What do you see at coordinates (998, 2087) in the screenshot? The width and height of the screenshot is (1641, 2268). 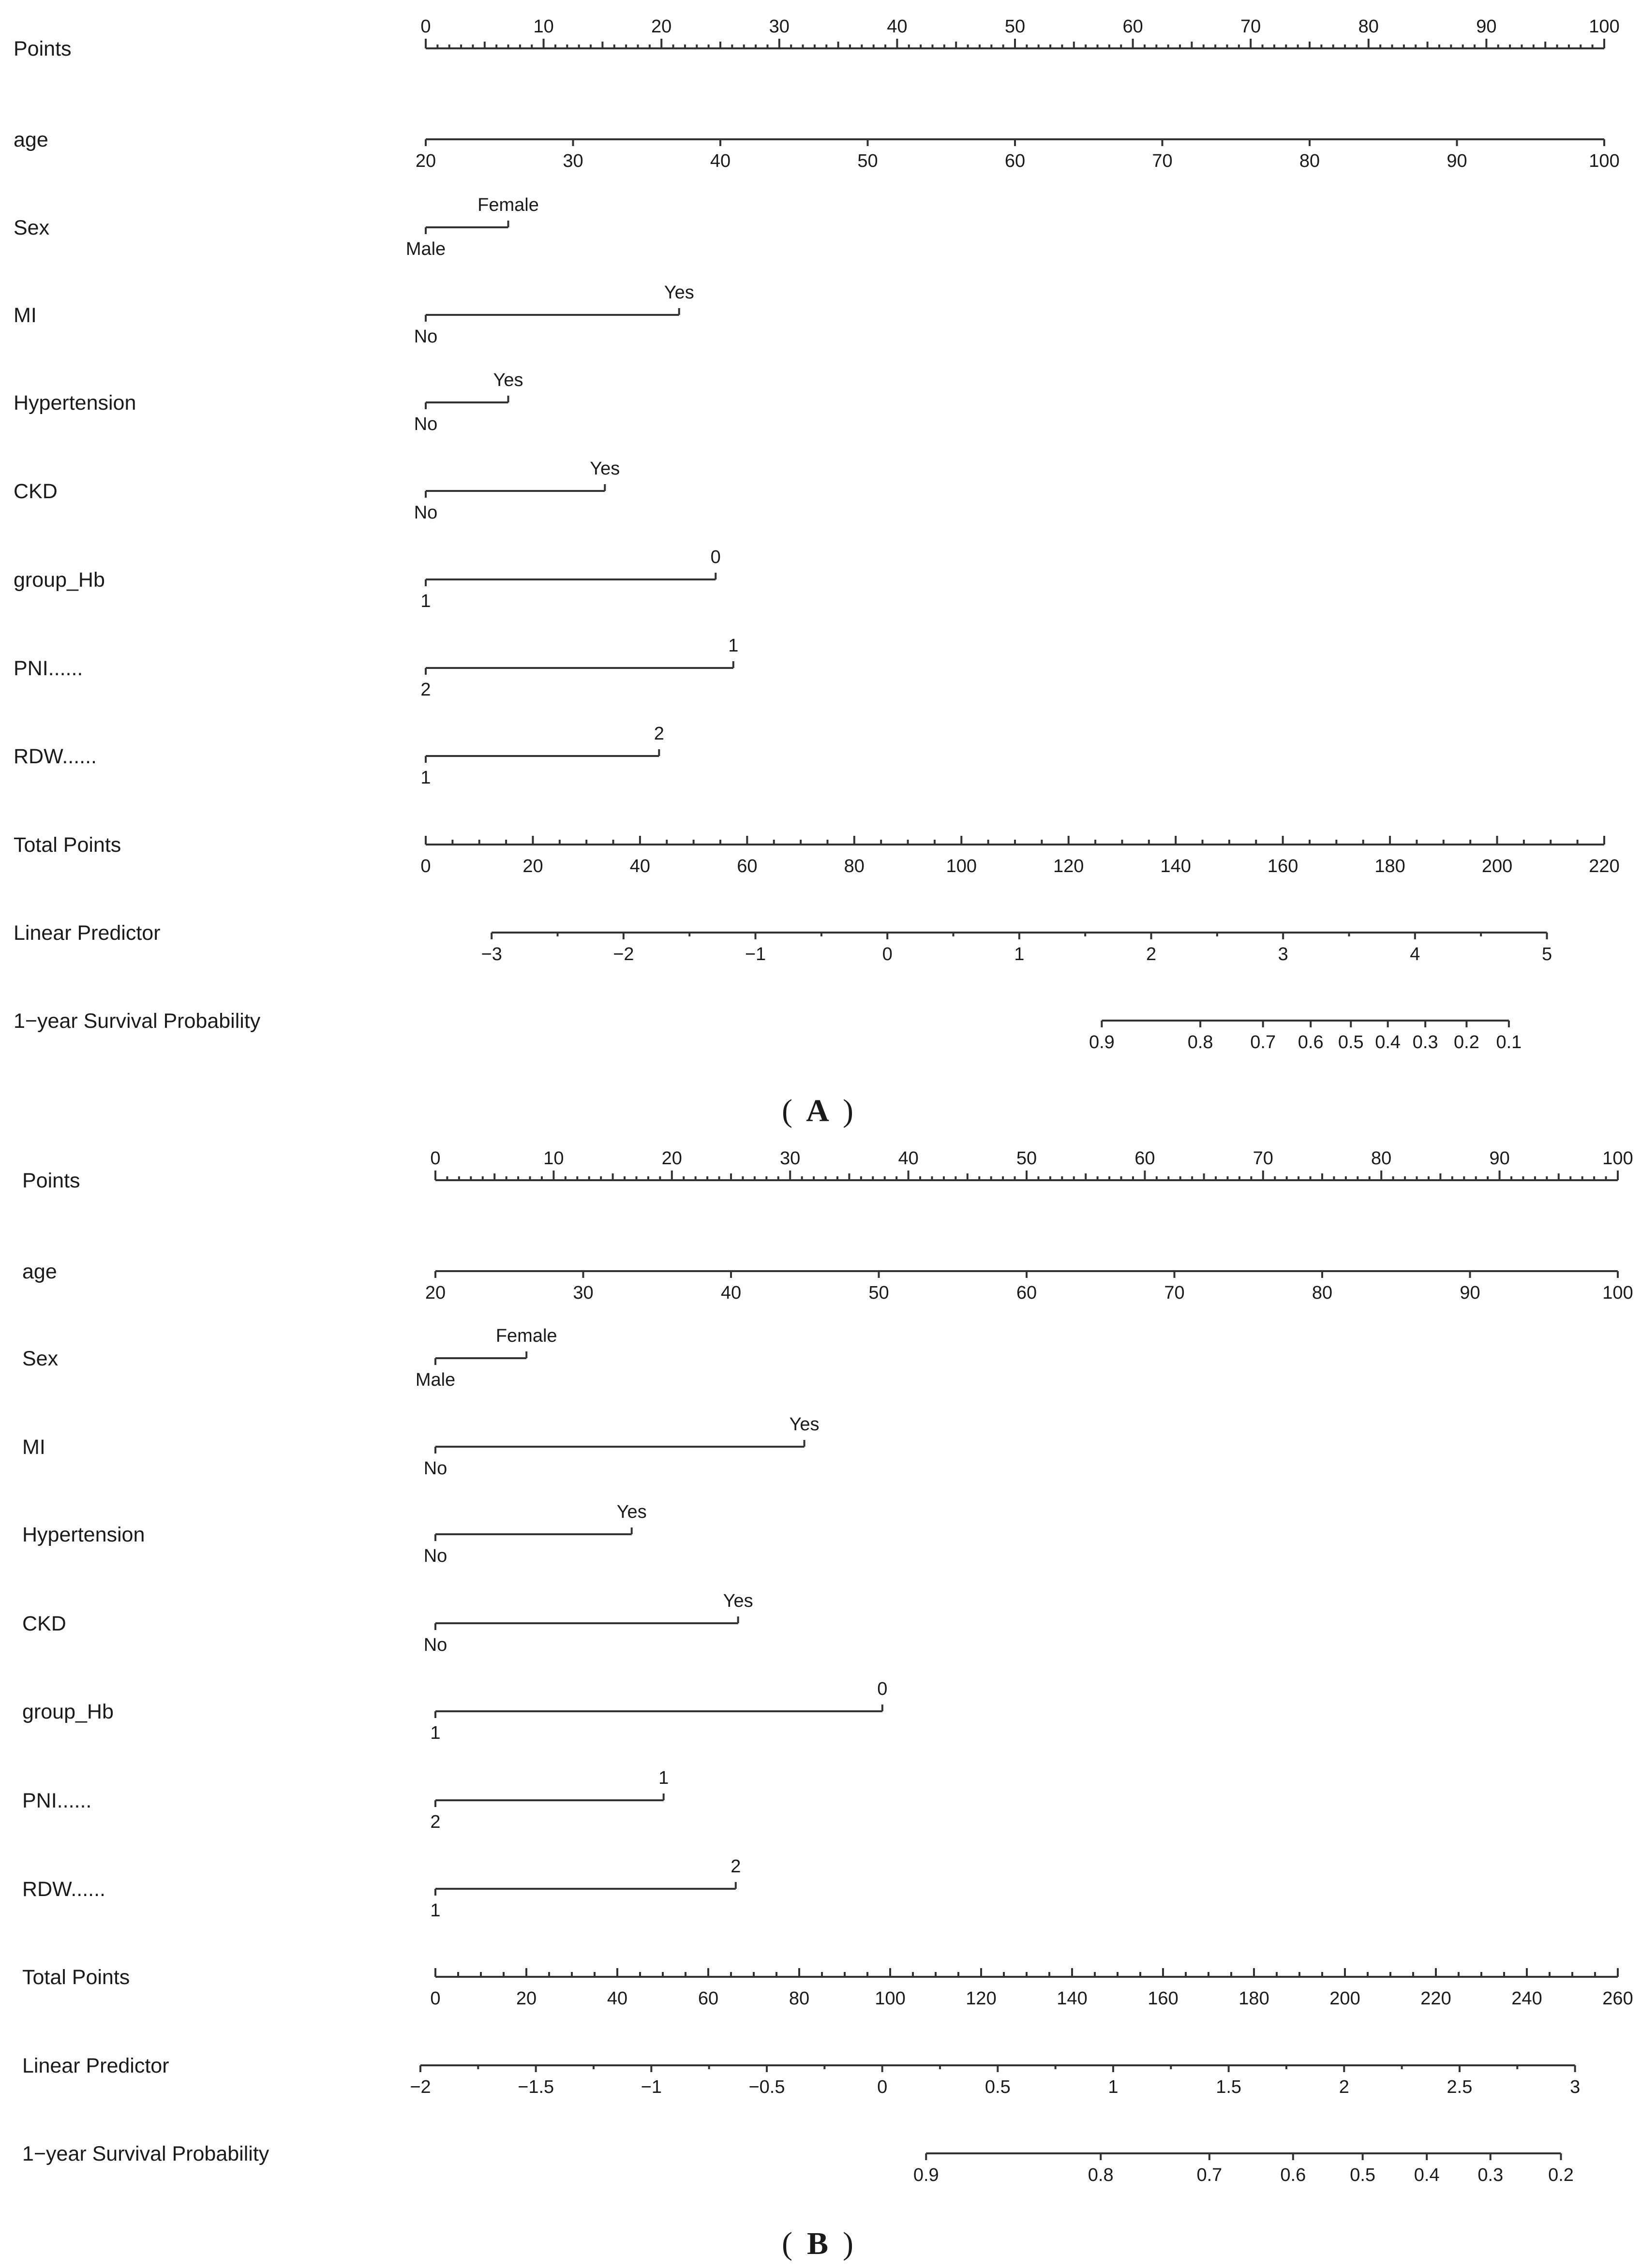 I see `linear-predictor-tick-label: 0.5` at bounding box center [998, 2087].